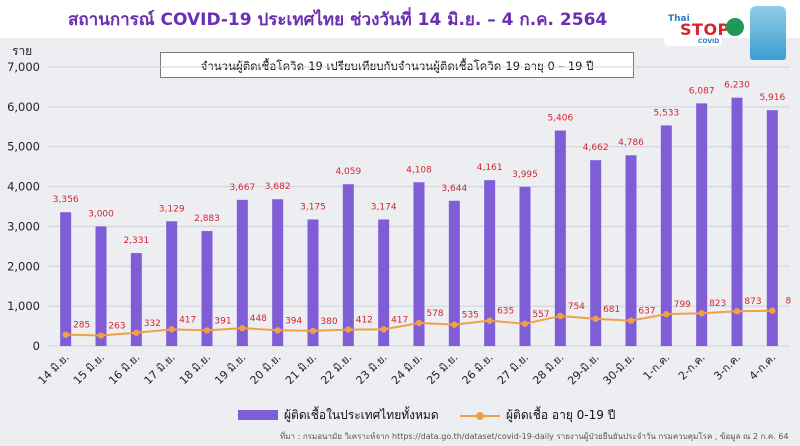  Describe the element at coordinates (258, 319) in the screenshot. I see `line-data-label: 448` at that location.